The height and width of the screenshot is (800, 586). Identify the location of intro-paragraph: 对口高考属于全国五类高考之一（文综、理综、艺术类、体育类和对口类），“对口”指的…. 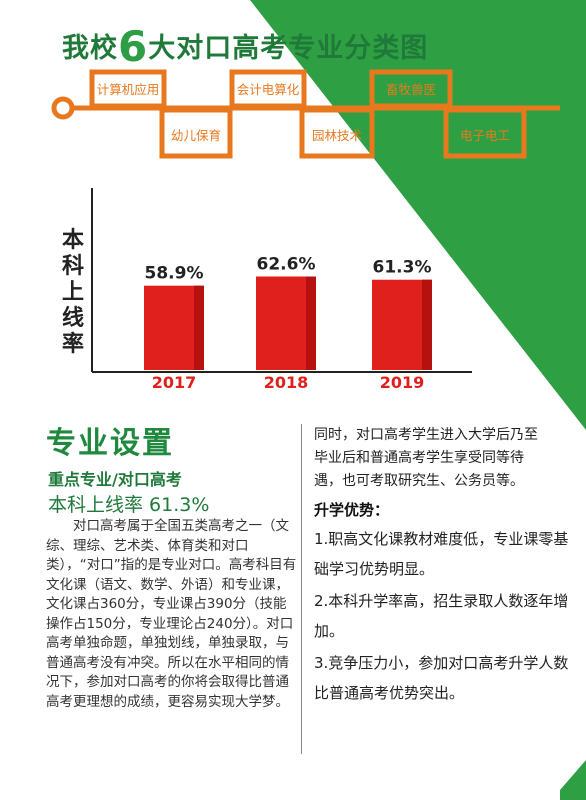
(171, 614).